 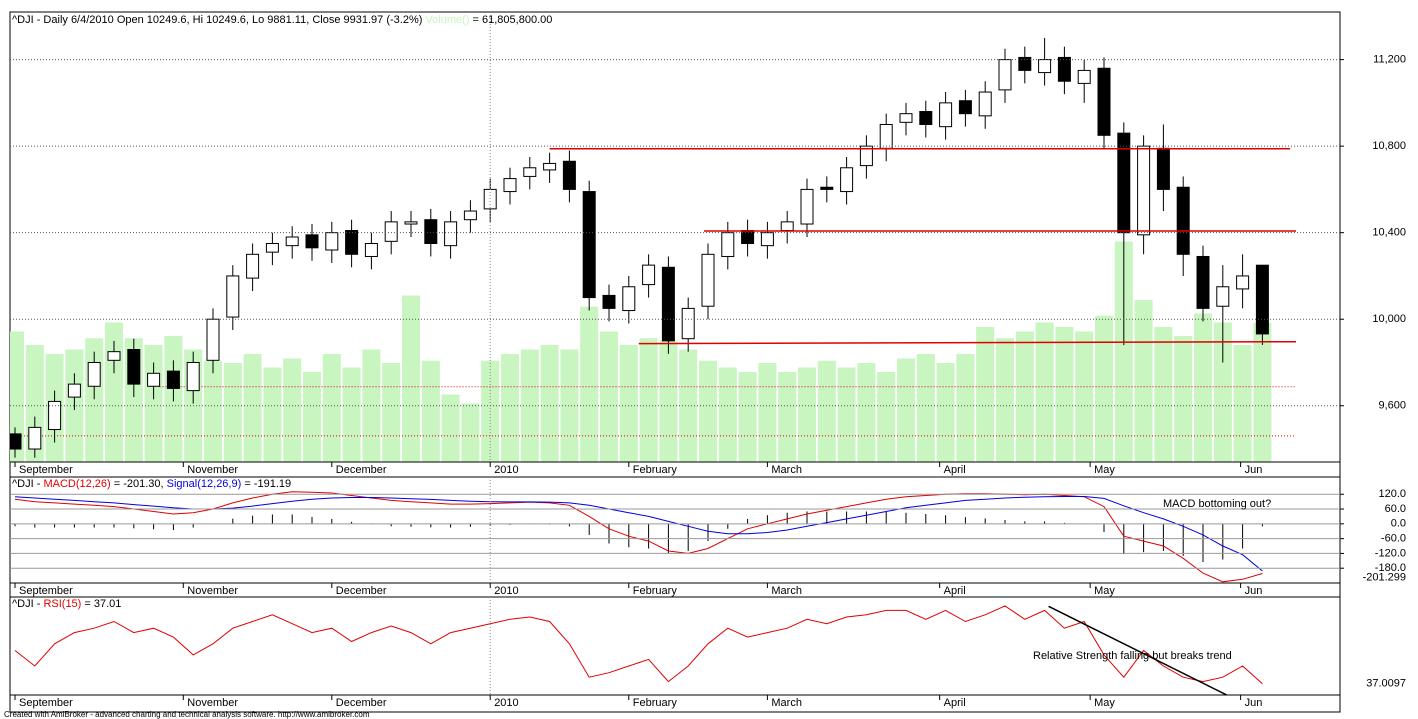 What do you see at coordinates (76, 484) in the screenshot?
I see `legend-entry: MACD(12,26)` at bounding box center [76, 484].